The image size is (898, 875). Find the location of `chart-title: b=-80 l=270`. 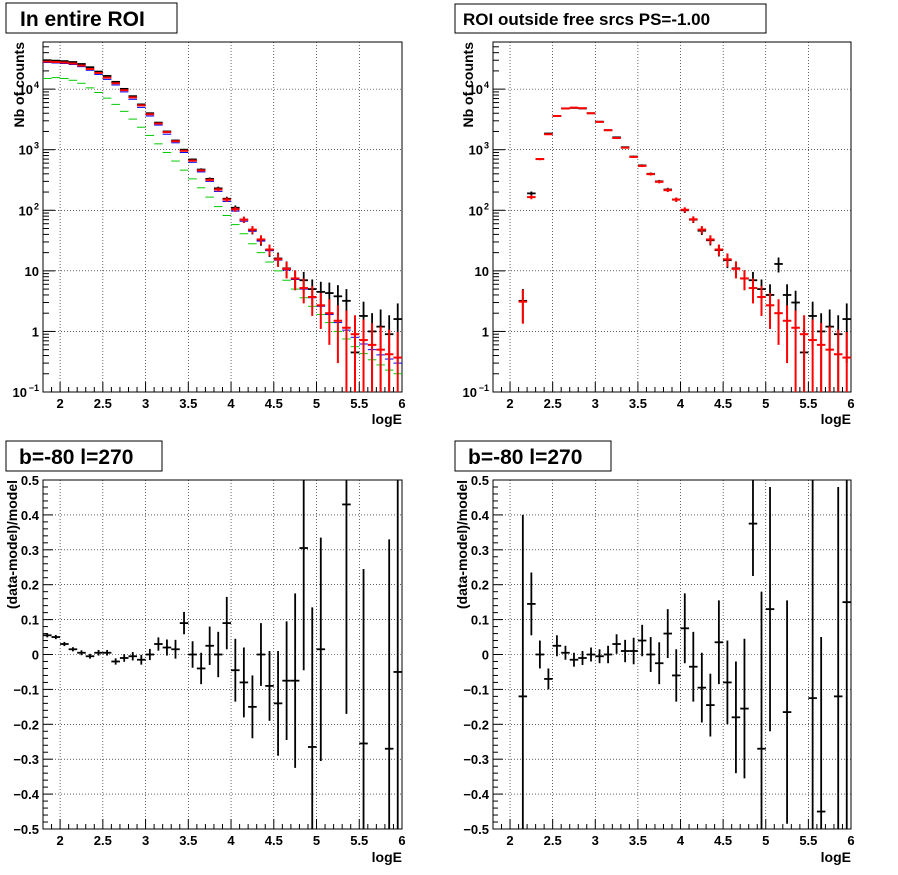

chart-title: b=-80 l=270 is located at coordinates (76, 457).